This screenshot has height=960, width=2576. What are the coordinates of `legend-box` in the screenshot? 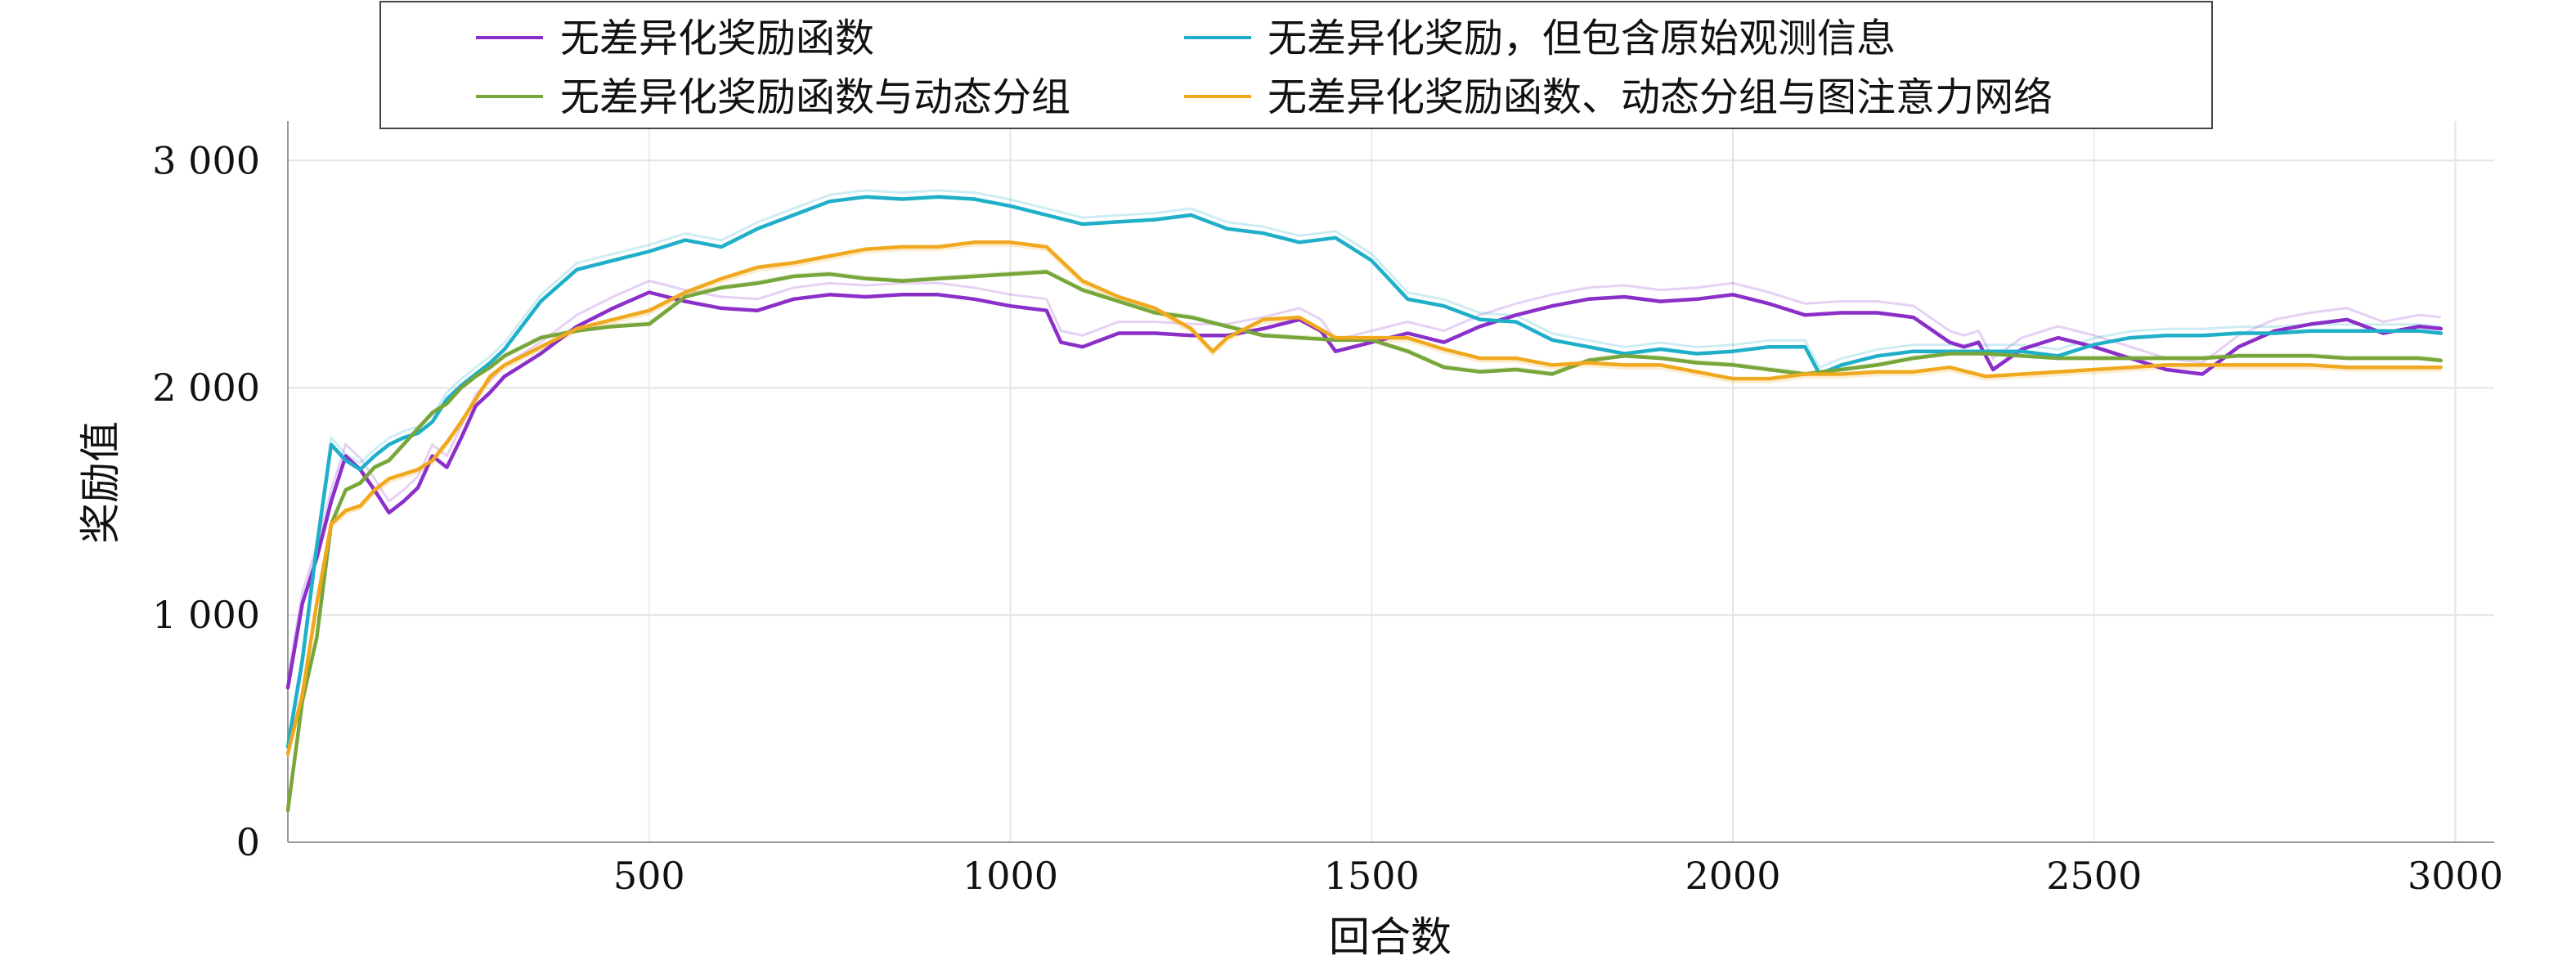 It's located at (1296, 65).